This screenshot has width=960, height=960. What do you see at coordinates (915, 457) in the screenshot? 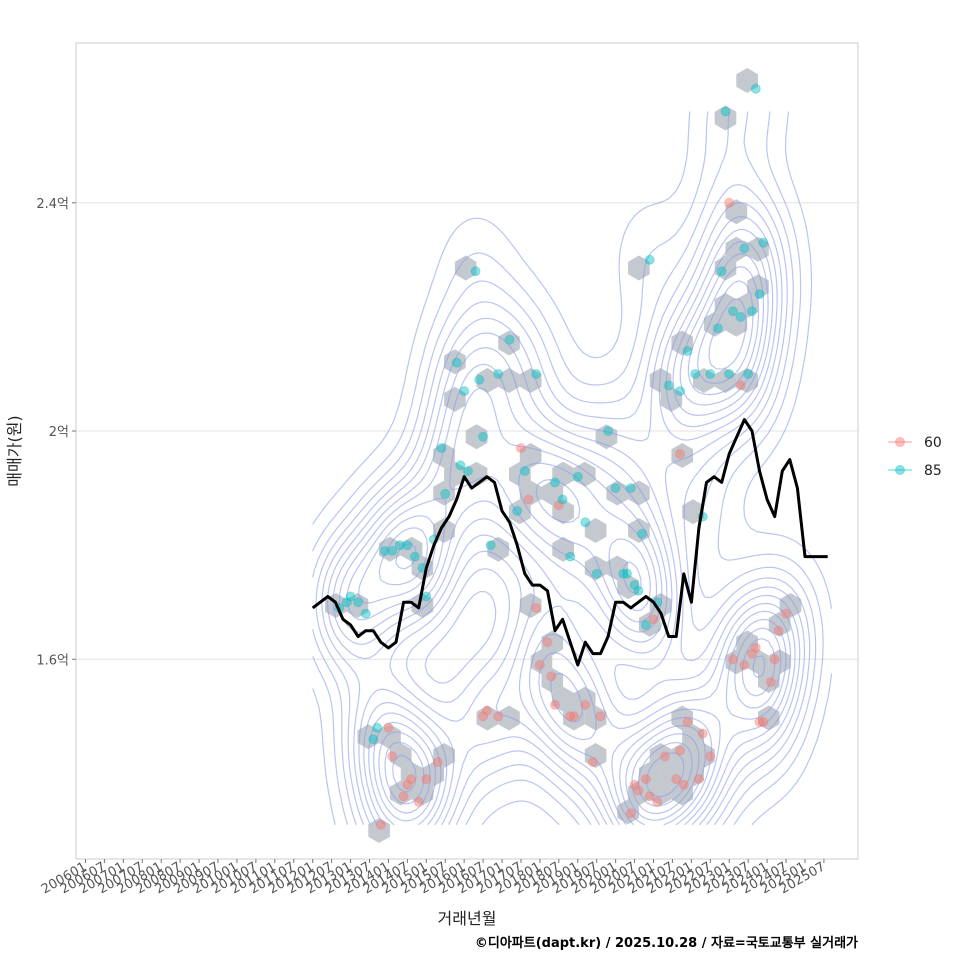
I see `legend: 60 85` at bounding box center [915, 457].